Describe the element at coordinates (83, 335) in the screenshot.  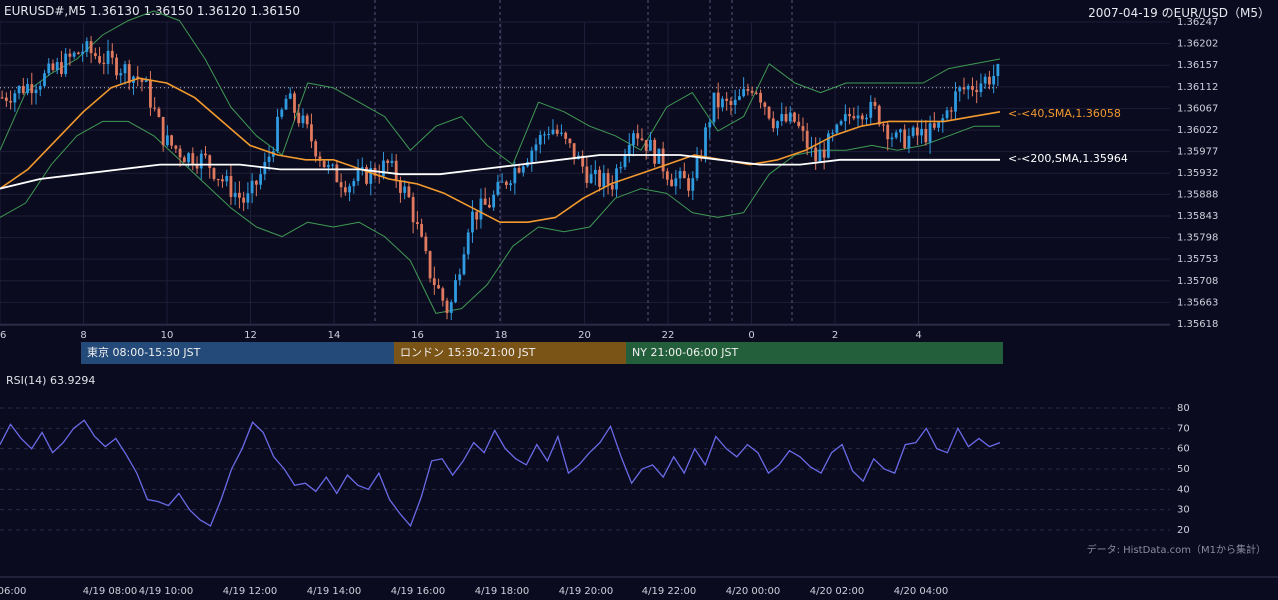
I see `x-tick-label: 8` at that location.